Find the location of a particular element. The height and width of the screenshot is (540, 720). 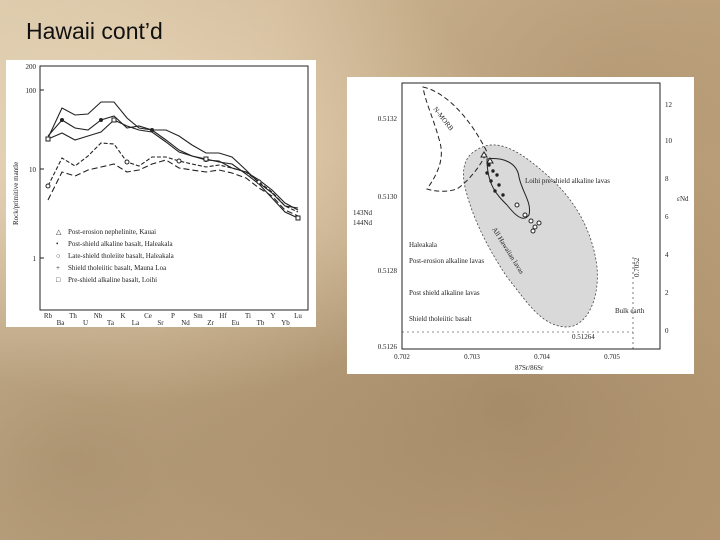

series-loihi-line is located at coordinates (173, 169).